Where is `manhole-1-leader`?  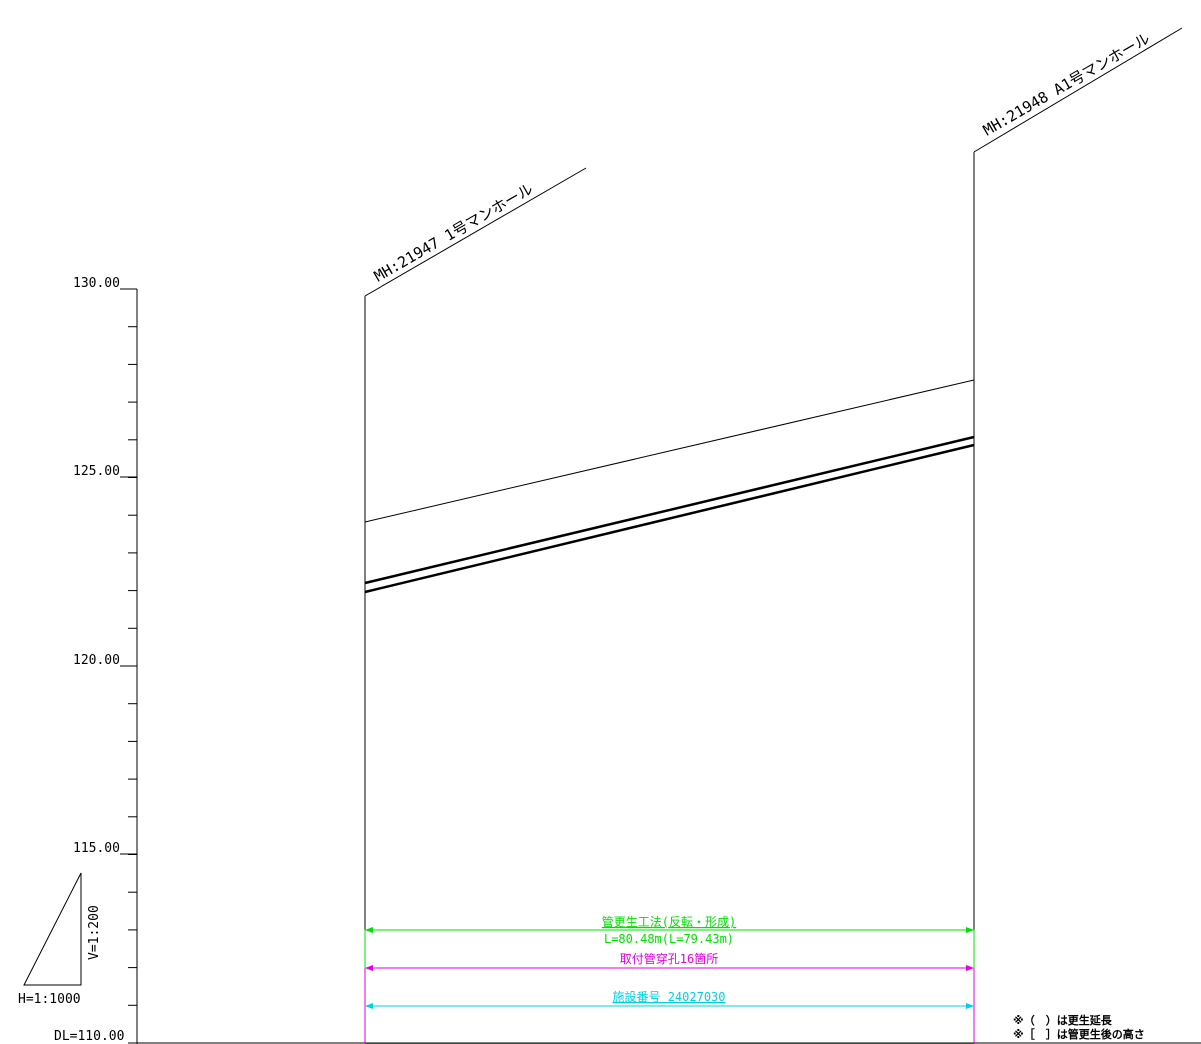
manhole-1-leader is located at coordinates (475, 232).